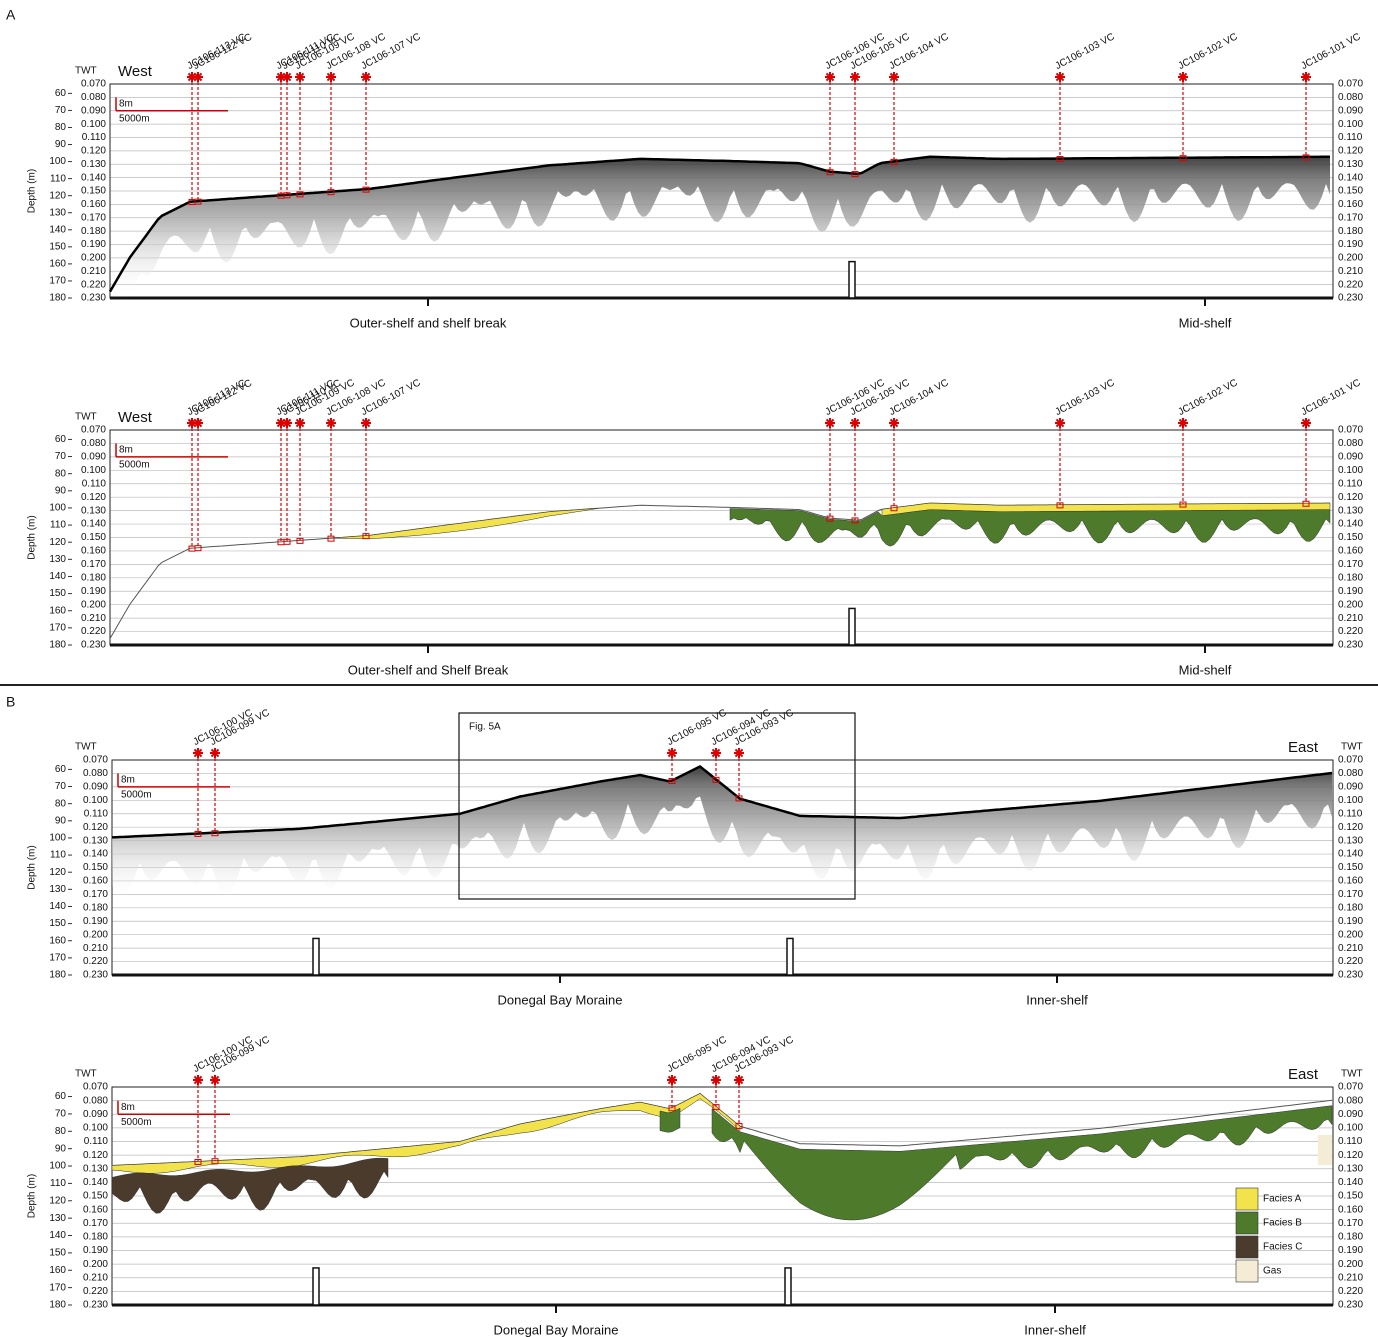 The image size is (1378, 1337). I want to click on seismic-reflection, so click(722, 833).